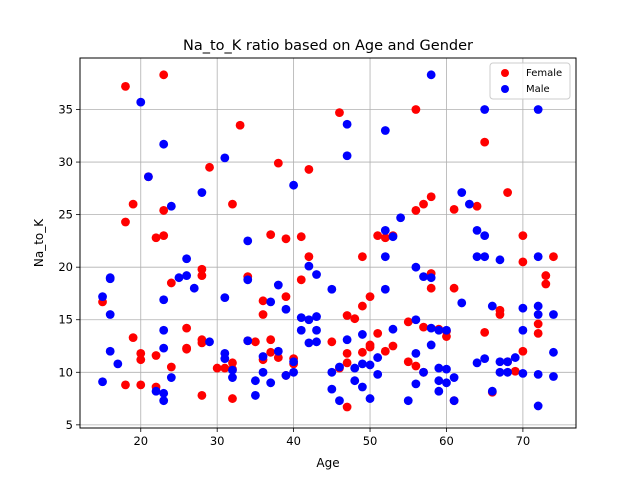 This screenshot has height=480, width=640. What do you see at coordinates (69, 425) in the screenshot?
I see `y-tick-label: 5` at bounding box center [69, 425].